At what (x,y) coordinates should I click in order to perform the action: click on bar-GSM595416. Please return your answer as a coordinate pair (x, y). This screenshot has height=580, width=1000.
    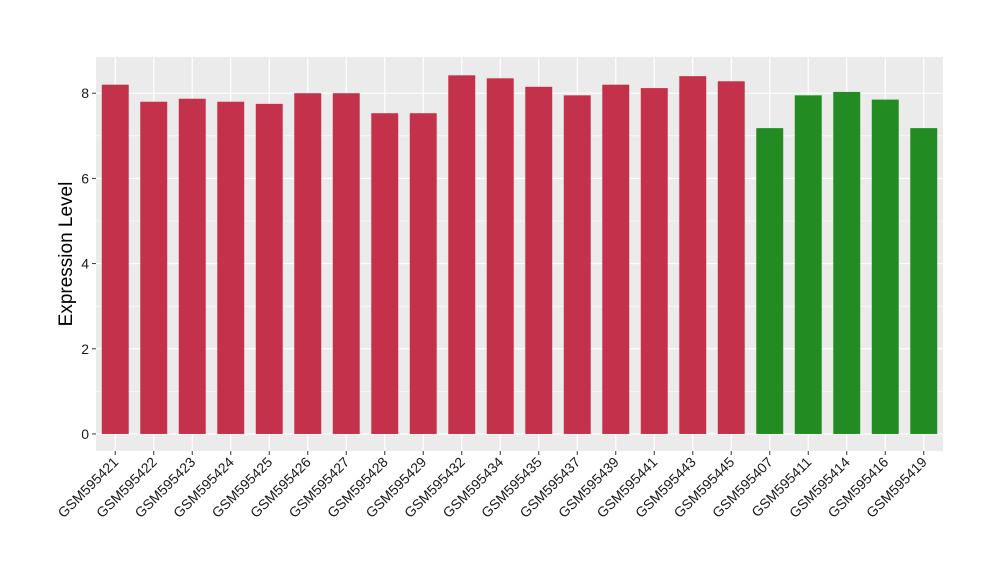
    Looking at the image, I should click on (885, 266).